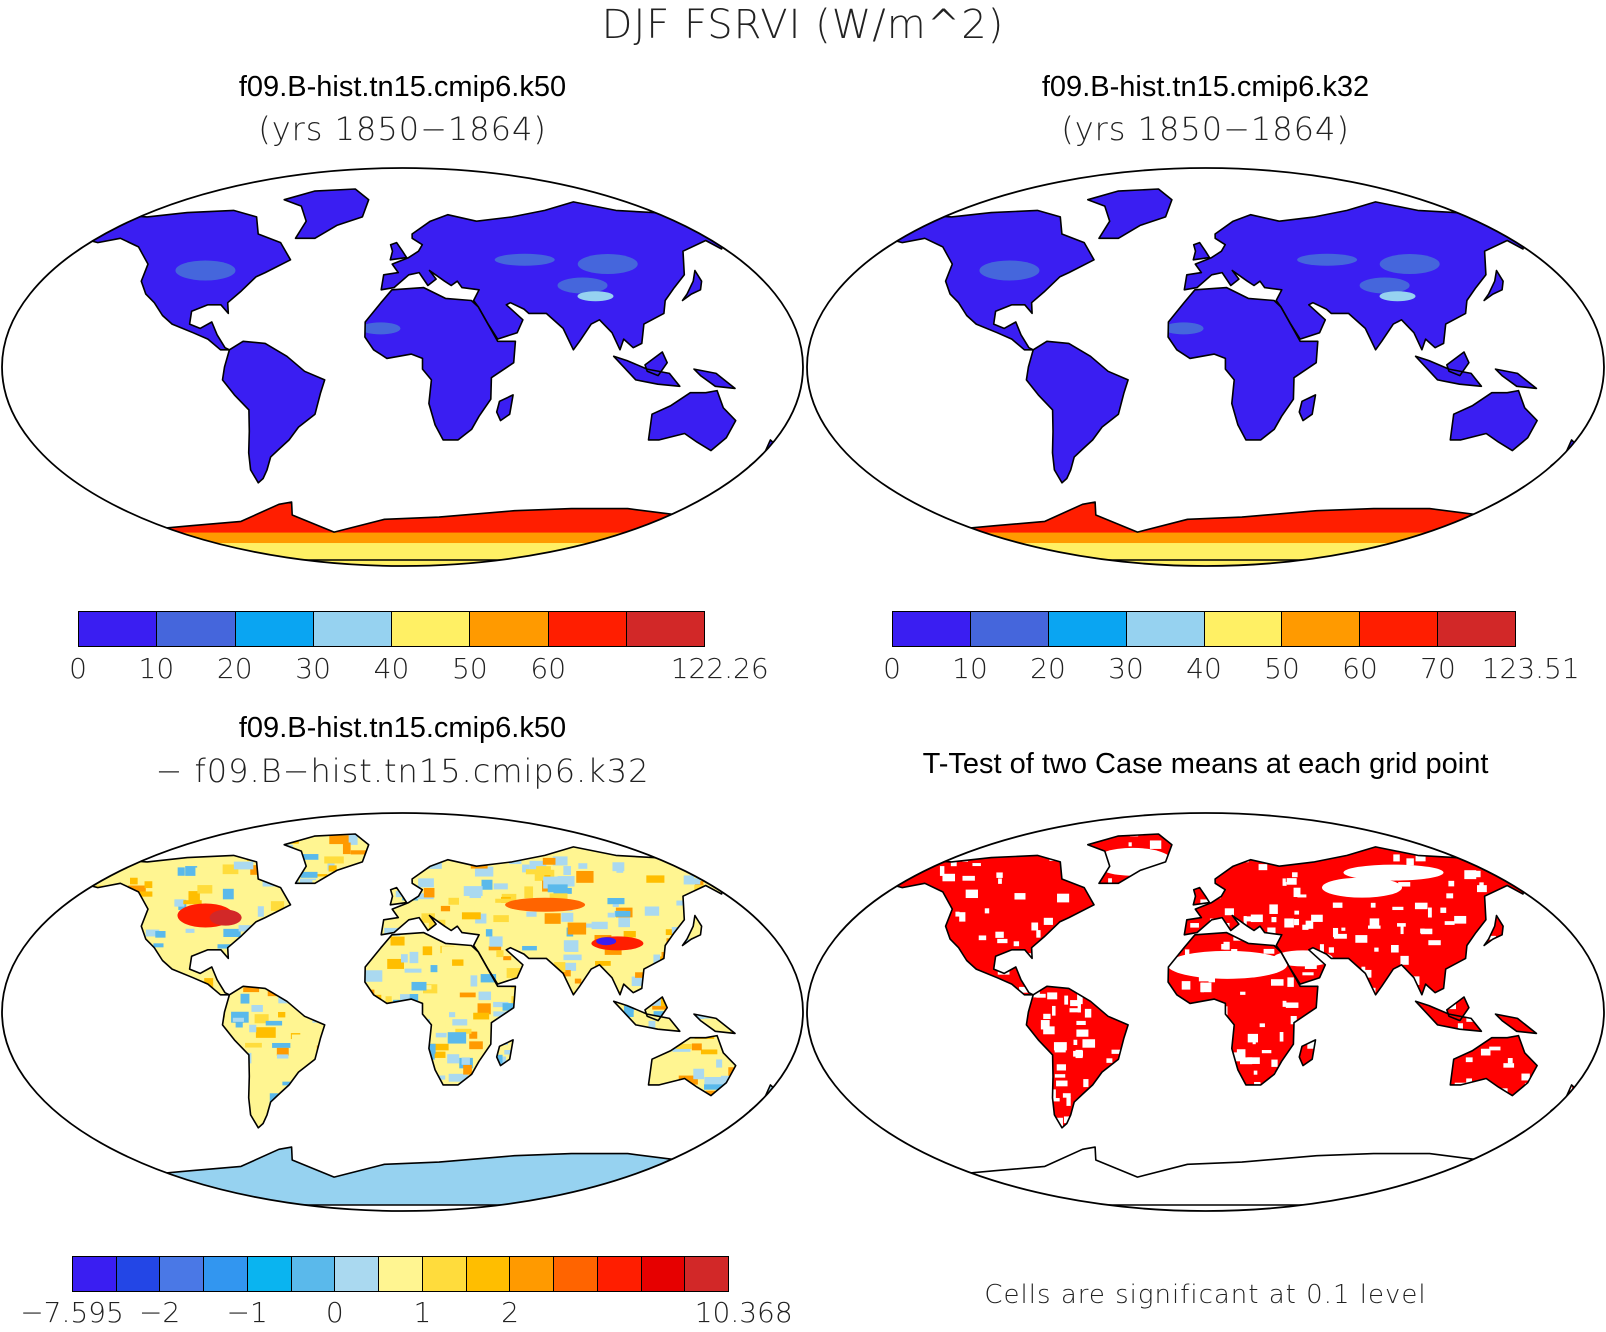 The height and width of the screenshot is (1332, 1606). Describe the element at coordinates (1531, 668) in the screenshot. I see `colorbar-tick-label: 123.51` at that location.